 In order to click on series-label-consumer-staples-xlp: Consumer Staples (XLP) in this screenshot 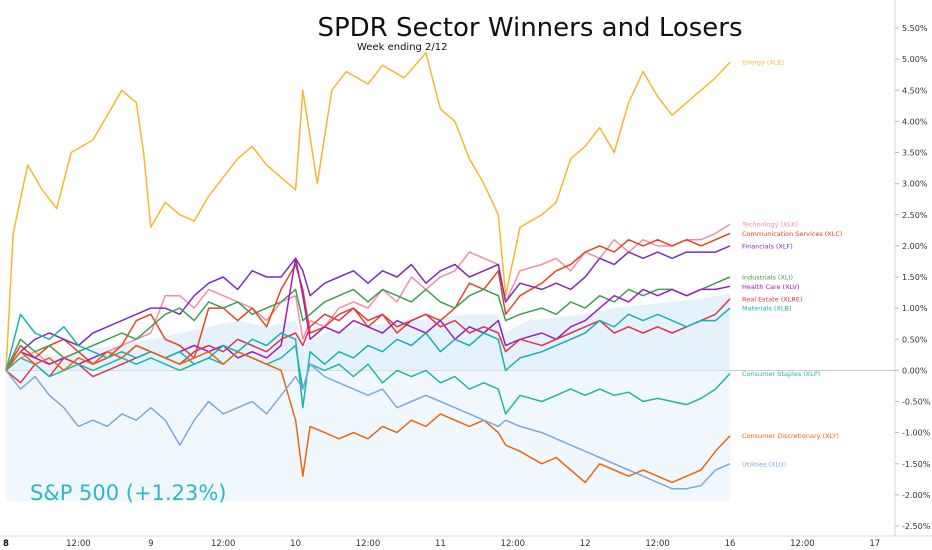, I will do `click(781, 374)`.